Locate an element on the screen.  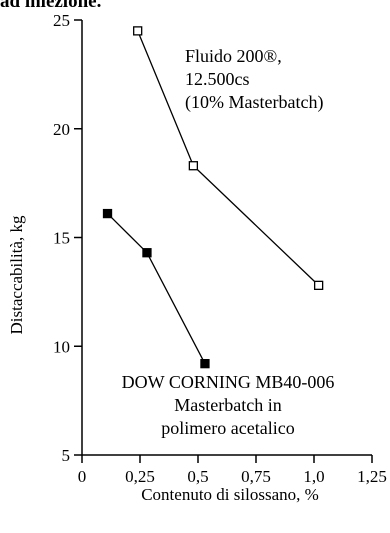
y-tick-label: 15 is located at coordinates (61, 238).